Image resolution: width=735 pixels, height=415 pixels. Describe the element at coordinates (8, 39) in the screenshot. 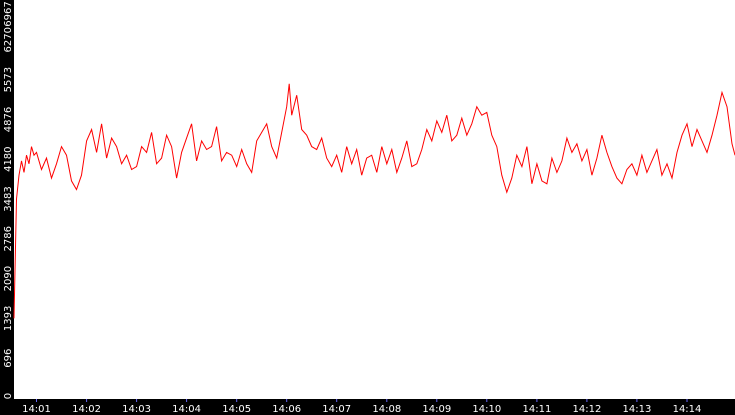

I see `y-tick-label: 6270` at that location.